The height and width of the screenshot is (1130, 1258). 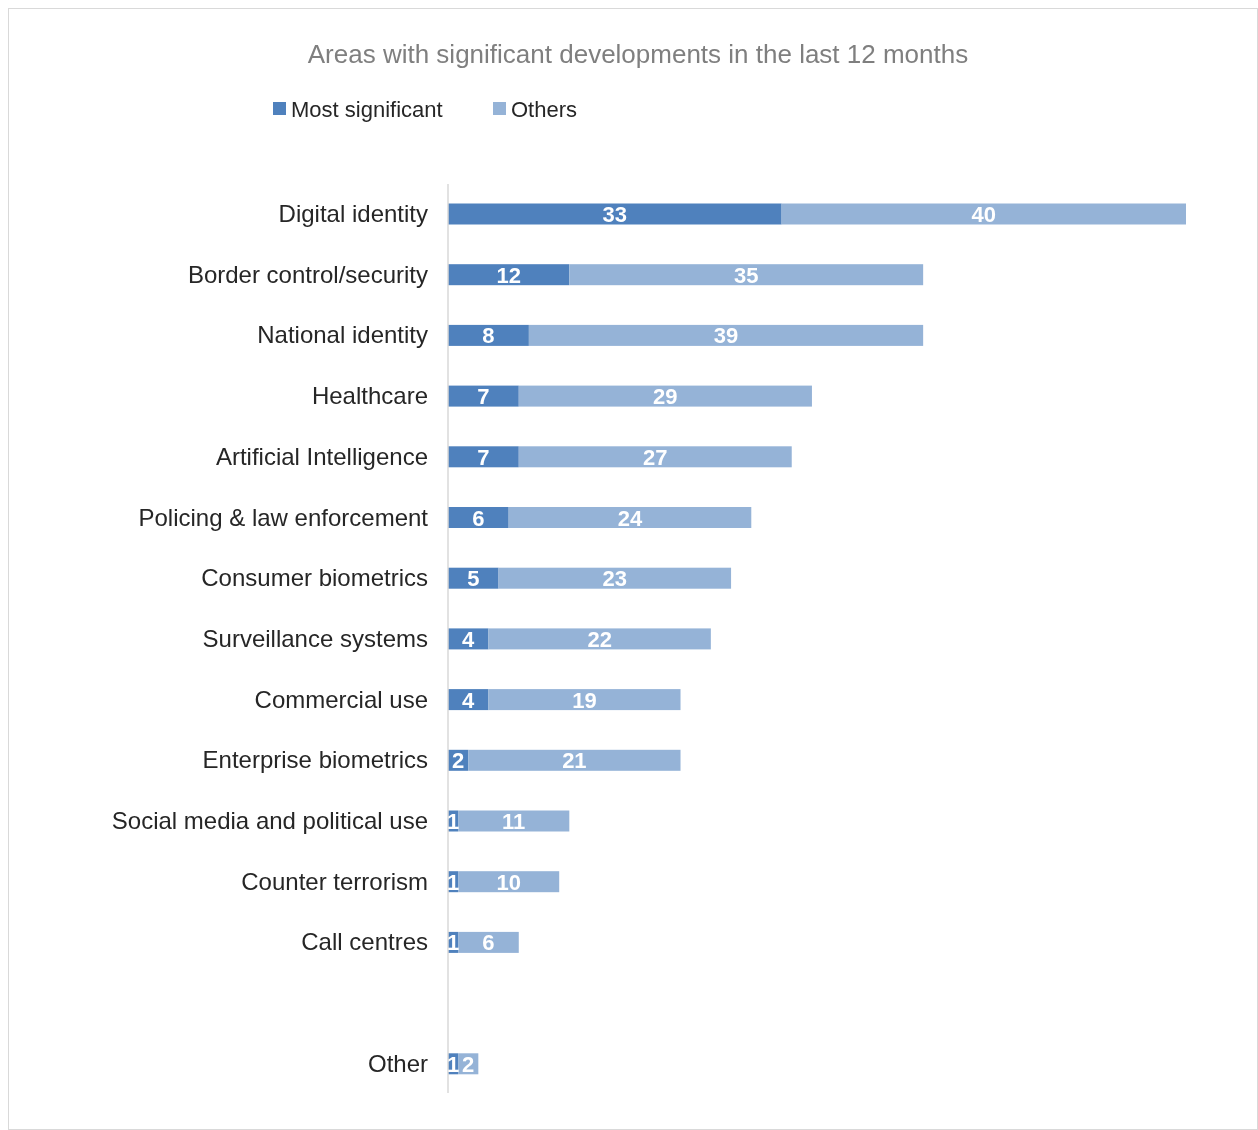 I want to click on data-label: 10, so click(x=508, y=882).